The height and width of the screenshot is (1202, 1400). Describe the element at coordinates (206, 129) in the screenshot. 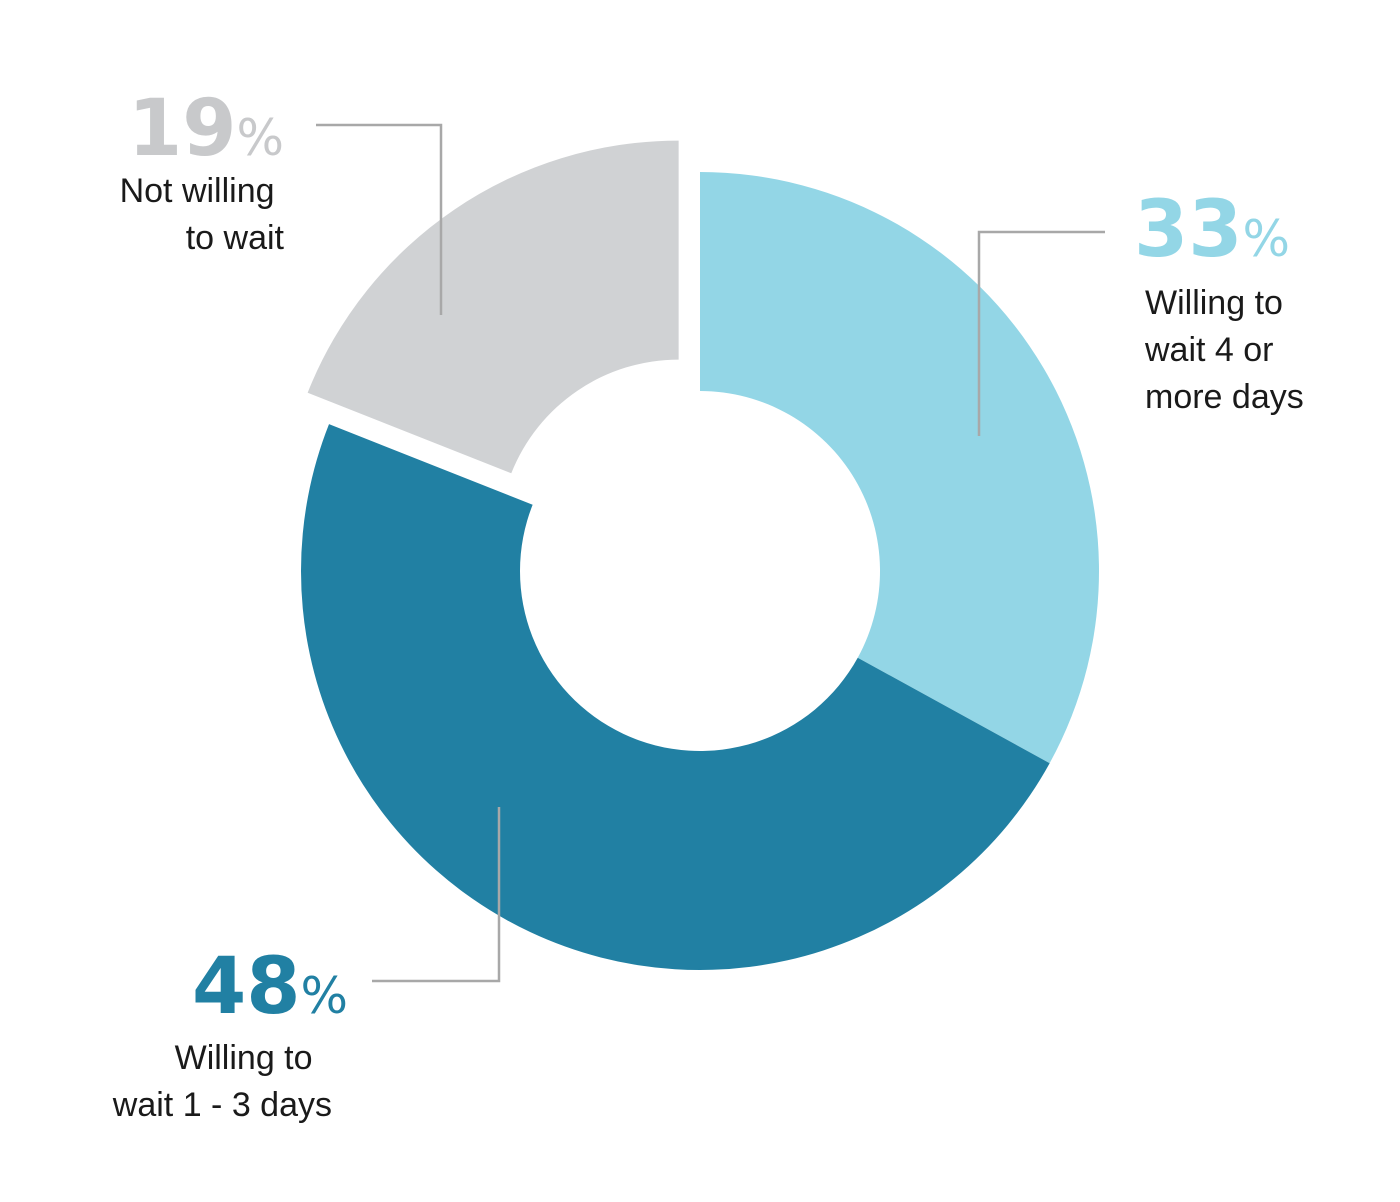

I see `slice-19-value-label: 19%` at that location.